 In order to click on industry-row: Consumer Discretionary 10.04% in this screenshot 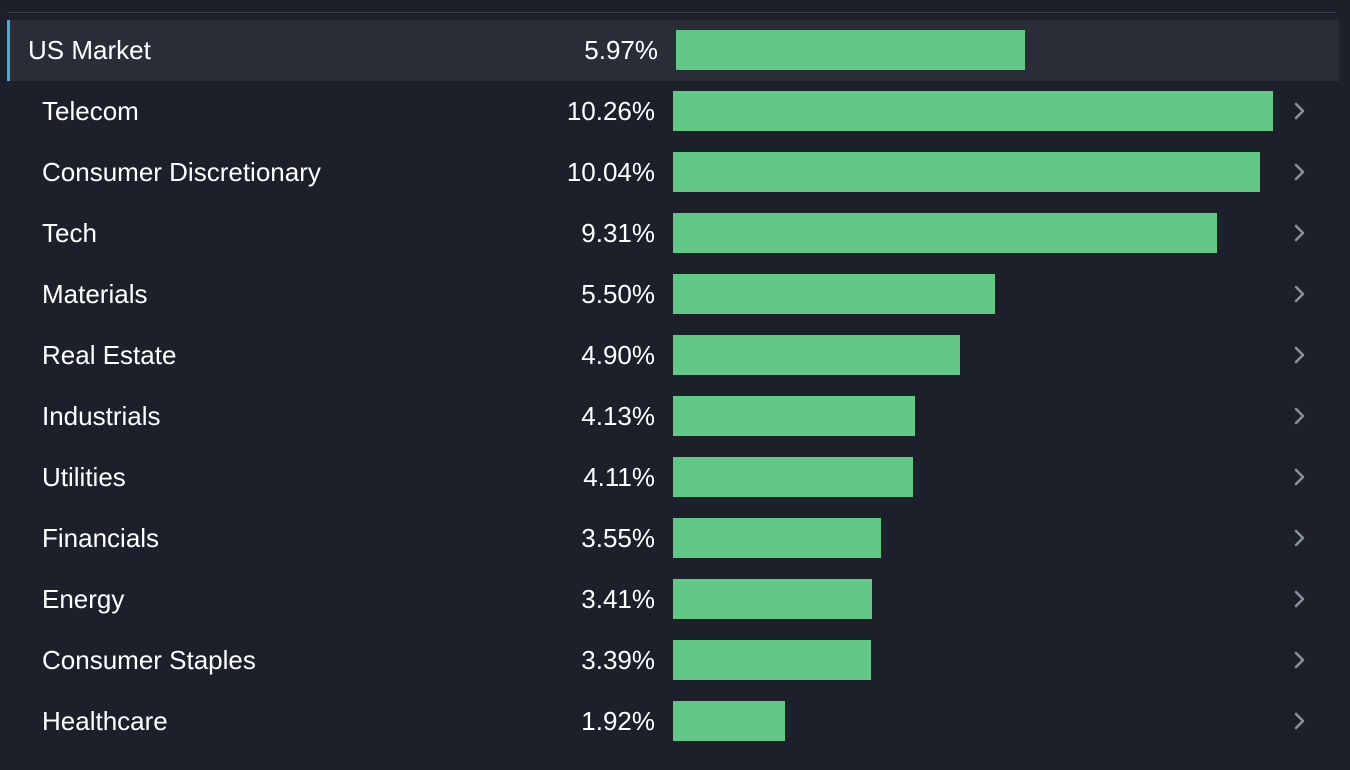, I will do `click(671, 172)`.